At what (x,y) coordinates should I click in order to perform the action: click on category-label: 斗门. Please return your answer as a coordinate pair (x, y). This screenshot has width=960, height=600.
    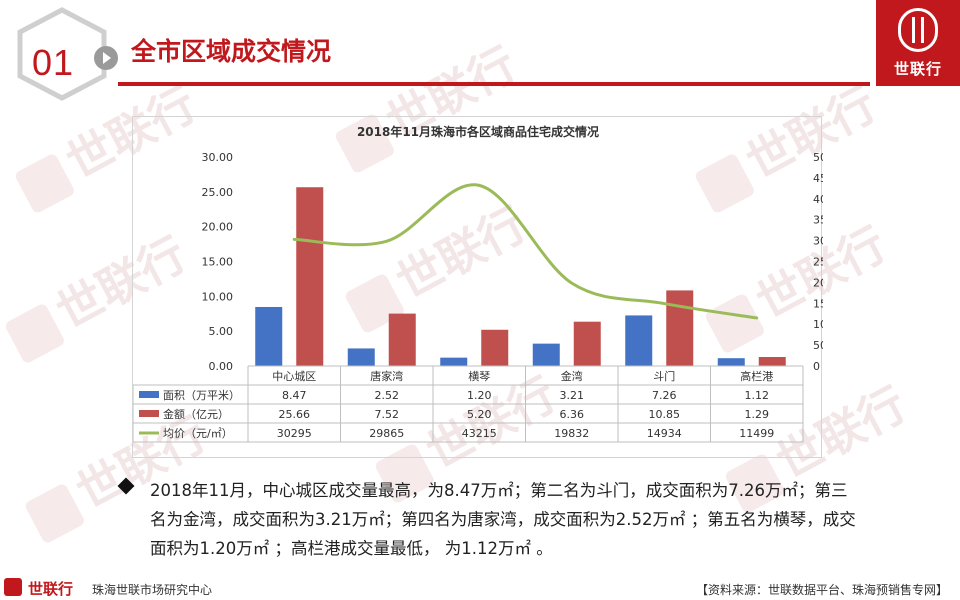
    Looking at the image, I should click on (664, 376).